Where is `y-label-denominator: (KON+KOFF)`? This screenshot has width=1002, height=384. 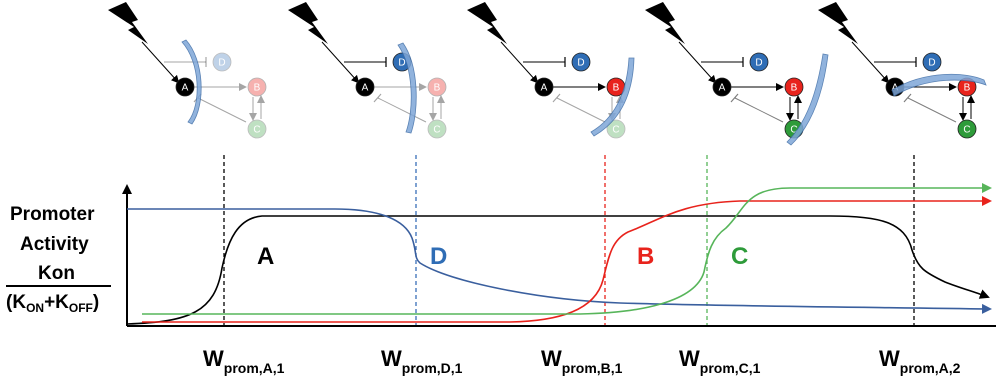
y-label-denominator: (KON+KOFF) is located at coordinates (52, 303).